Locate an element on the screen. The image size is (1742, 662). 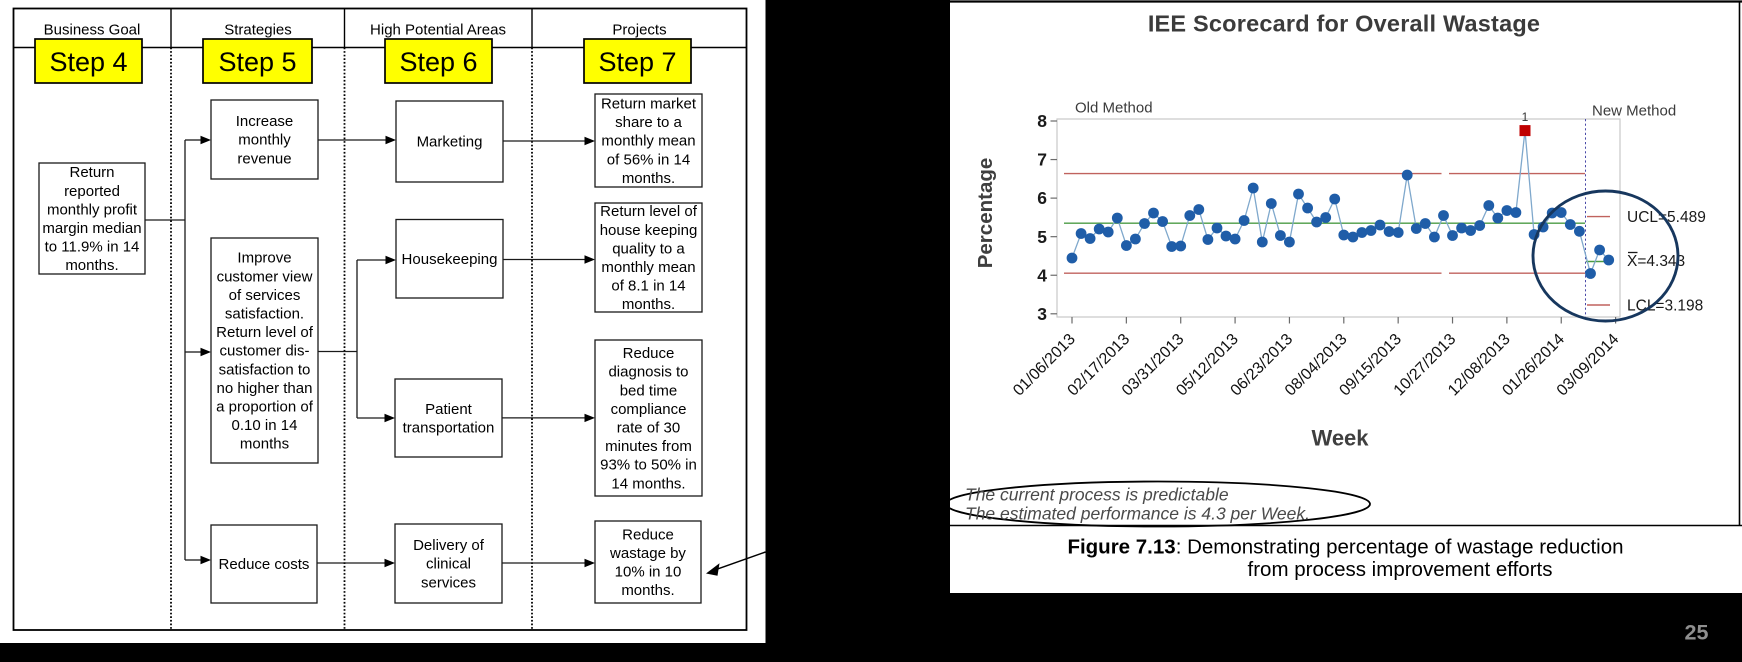
svg-text: X=4.343 is located at coordinates (1656, 261).